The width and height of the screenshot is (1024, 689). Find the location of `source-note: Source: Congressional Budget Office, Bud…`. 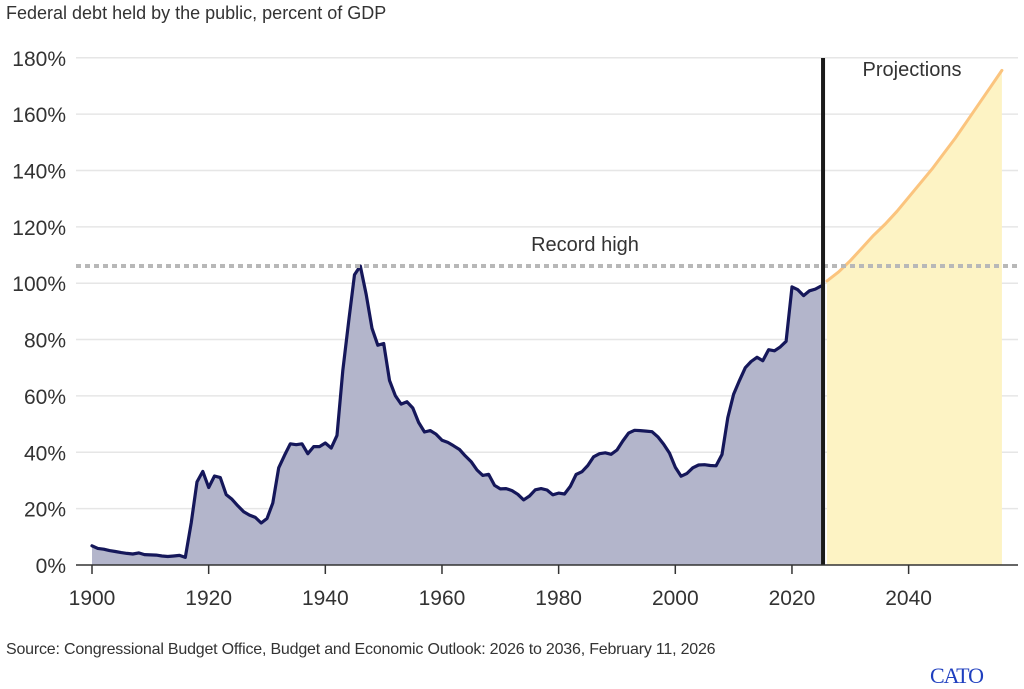

source-note: Source: Congressional Budget Office, Bud… is located at coordinates (361, 649).